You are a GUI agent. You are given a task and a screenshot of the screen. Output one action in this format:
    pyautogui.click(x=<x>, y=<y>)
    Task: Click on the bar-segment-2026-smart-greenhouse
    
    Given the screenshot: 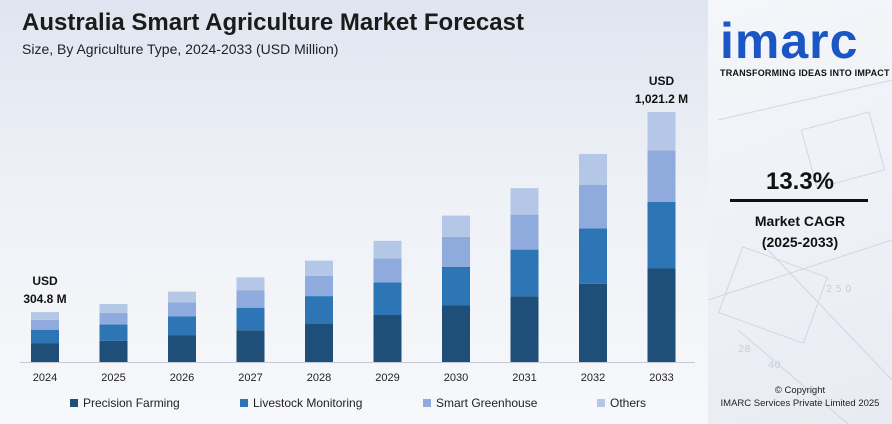 What is the action you would take?
    pyautogui.click(x=182, y=309)
    